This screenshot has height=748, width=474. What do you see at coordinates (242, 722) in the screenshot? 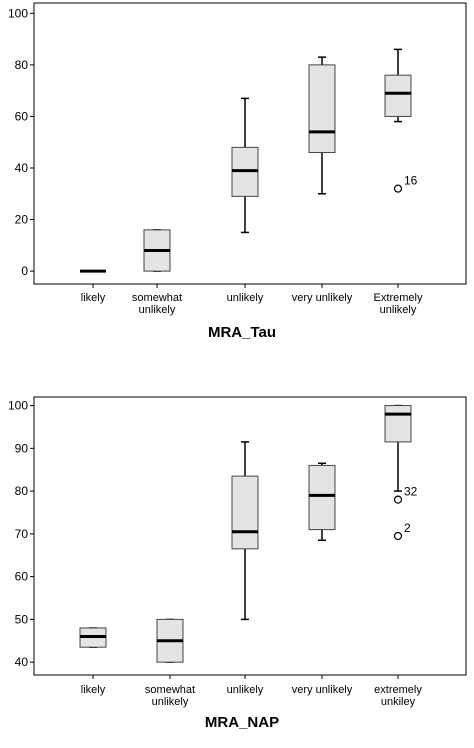
I see `x-axis-title: MRA_NAP` at bounding box center [242, 722].